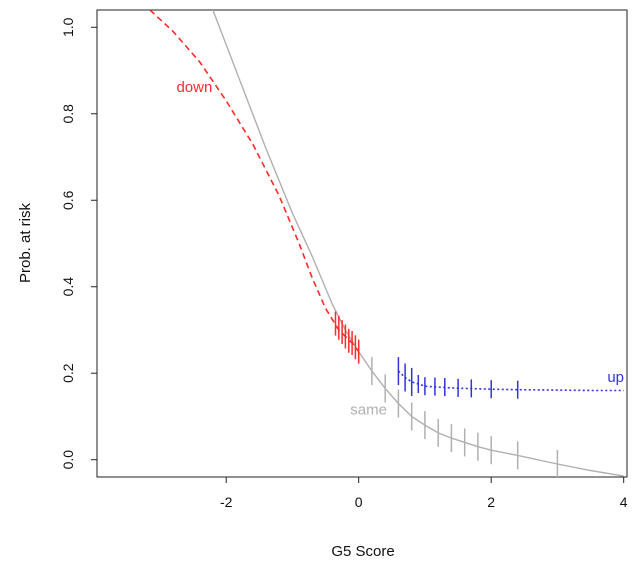 This screenshot has width=640, height=564. I want to click on y-tick-label: 0.6, so click(68, 200).